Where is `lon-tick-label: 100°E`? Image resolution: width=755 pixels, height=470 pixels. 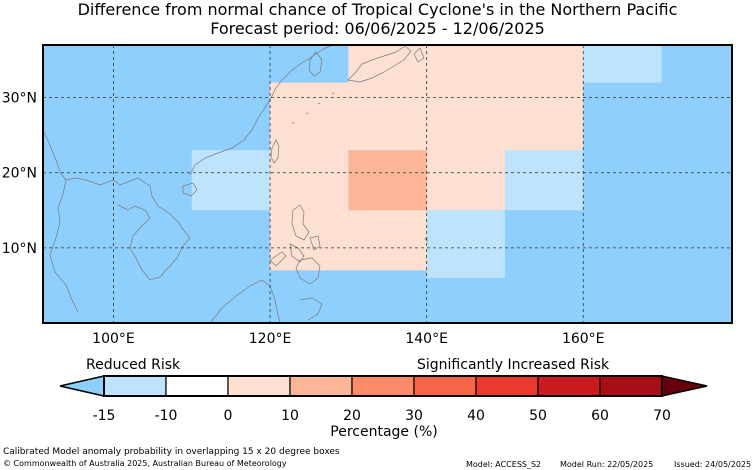 lon-tick-label: 100°E is located at coordinates (113, 339).